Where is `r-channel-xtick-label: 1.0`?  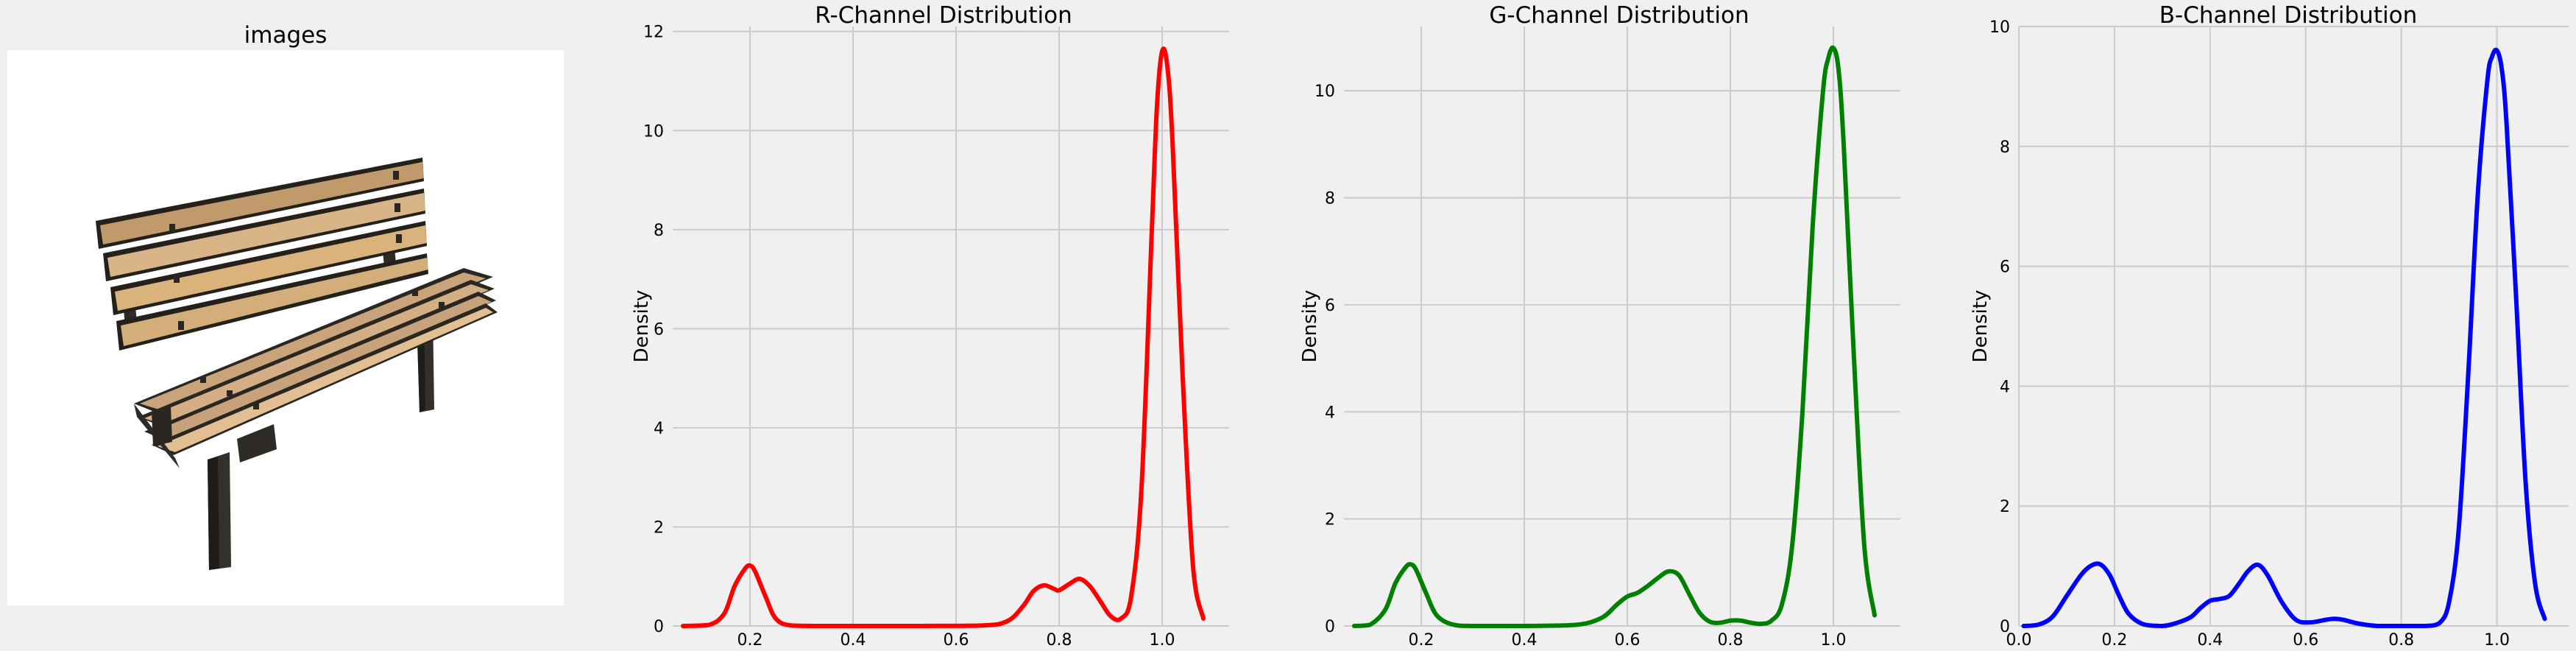
r-channel-xtick-label: 1.0 is located at coordinates (1162, 640).